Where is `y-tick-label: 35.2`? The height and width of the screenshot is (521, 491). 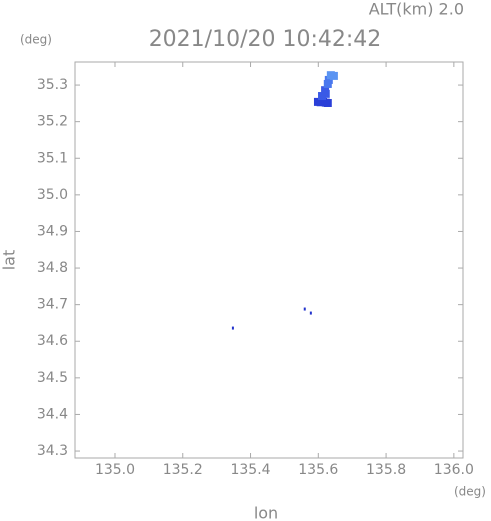
y-tick-label: 35.2 is located at coordinates (52, 122).